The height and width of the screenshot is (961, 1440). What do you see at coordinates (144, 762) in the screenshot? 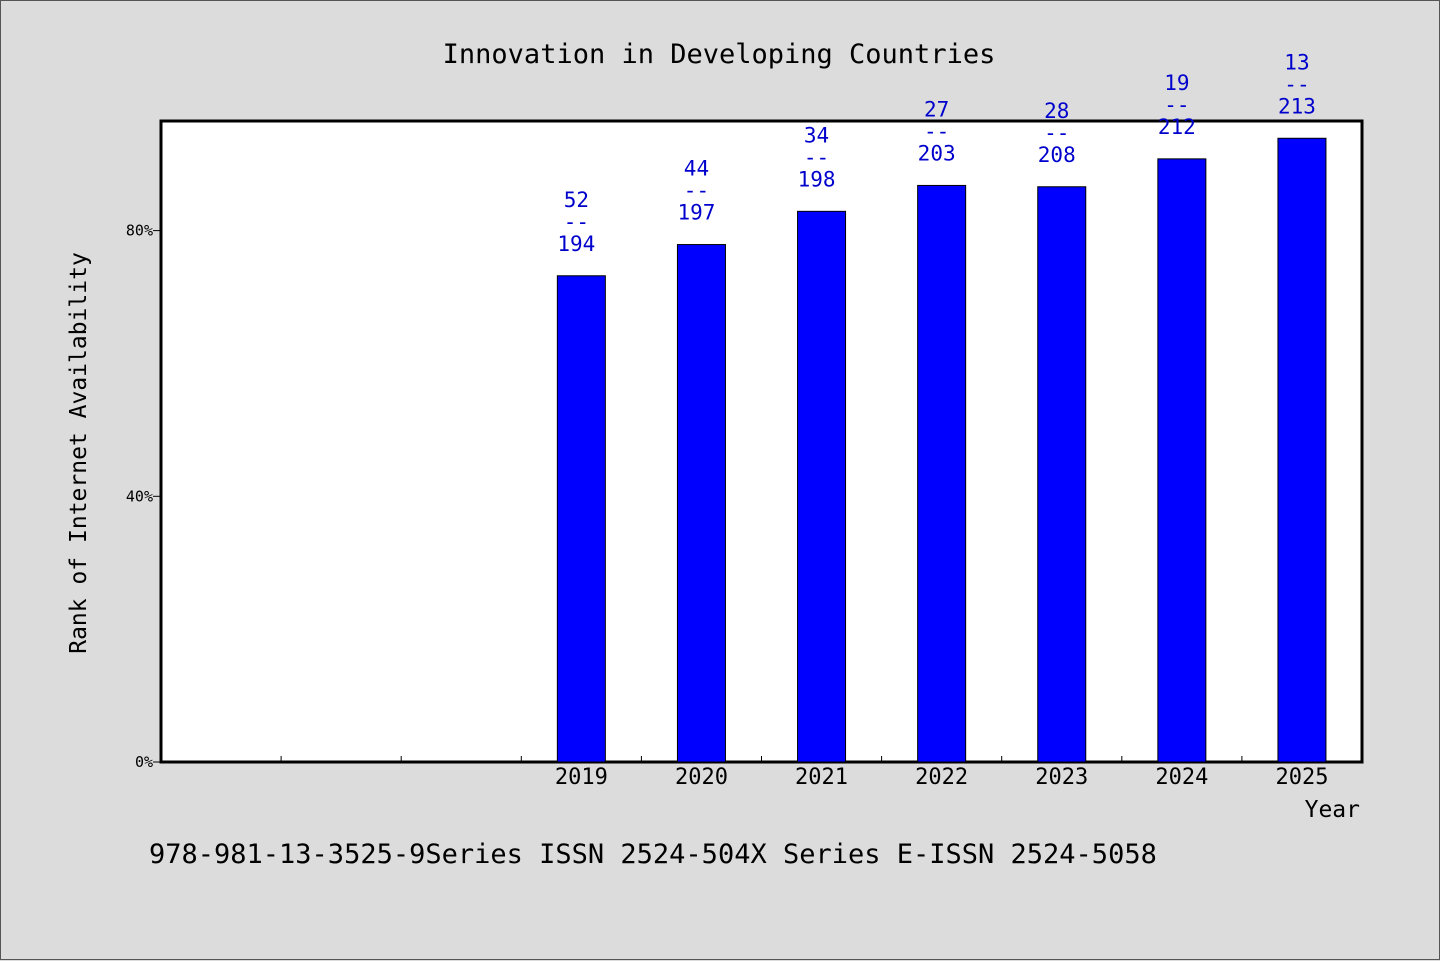
I see `y-tick-label: 0%` at bounding box center [144, 762].